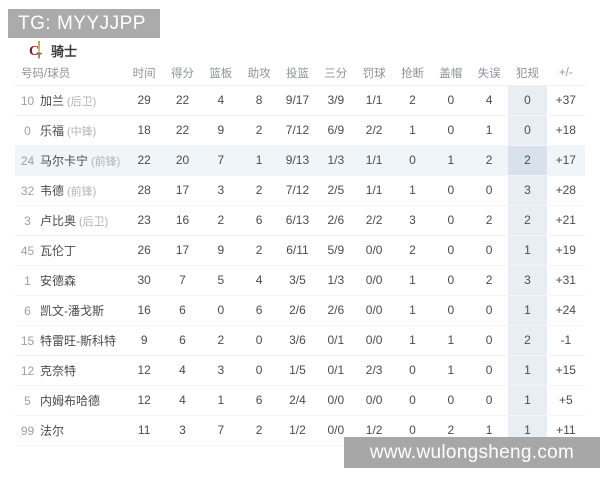  I want to click on stat-cell: 7/12, so click(297, 190).